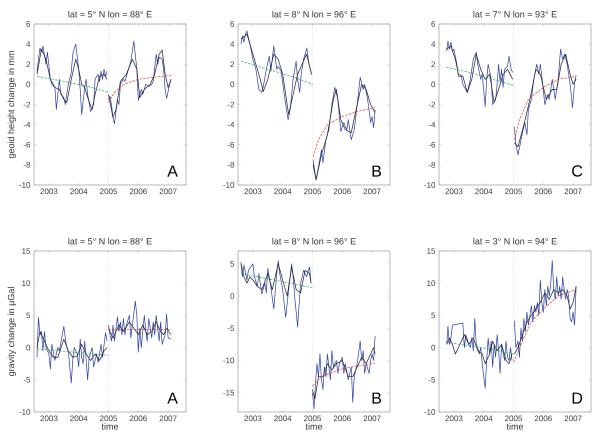 This screenshot has height=433, width=595. Describe the element at coordinates (12, 104) in the screenshot. I see `y-axis-title: geoid height change in mm` at that location.